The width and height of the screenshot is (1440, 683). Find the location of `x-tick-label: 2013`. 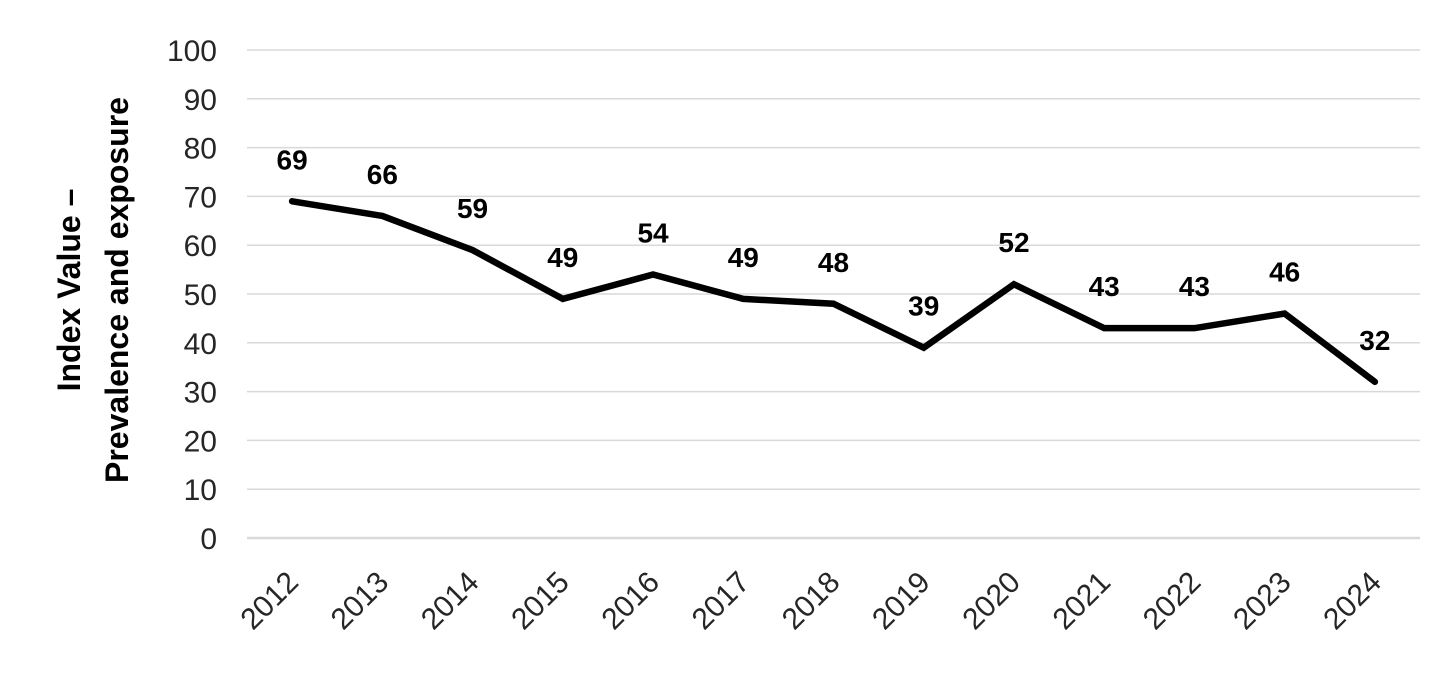

x-tick-label: 2013 is located at coordinates (360, 601).